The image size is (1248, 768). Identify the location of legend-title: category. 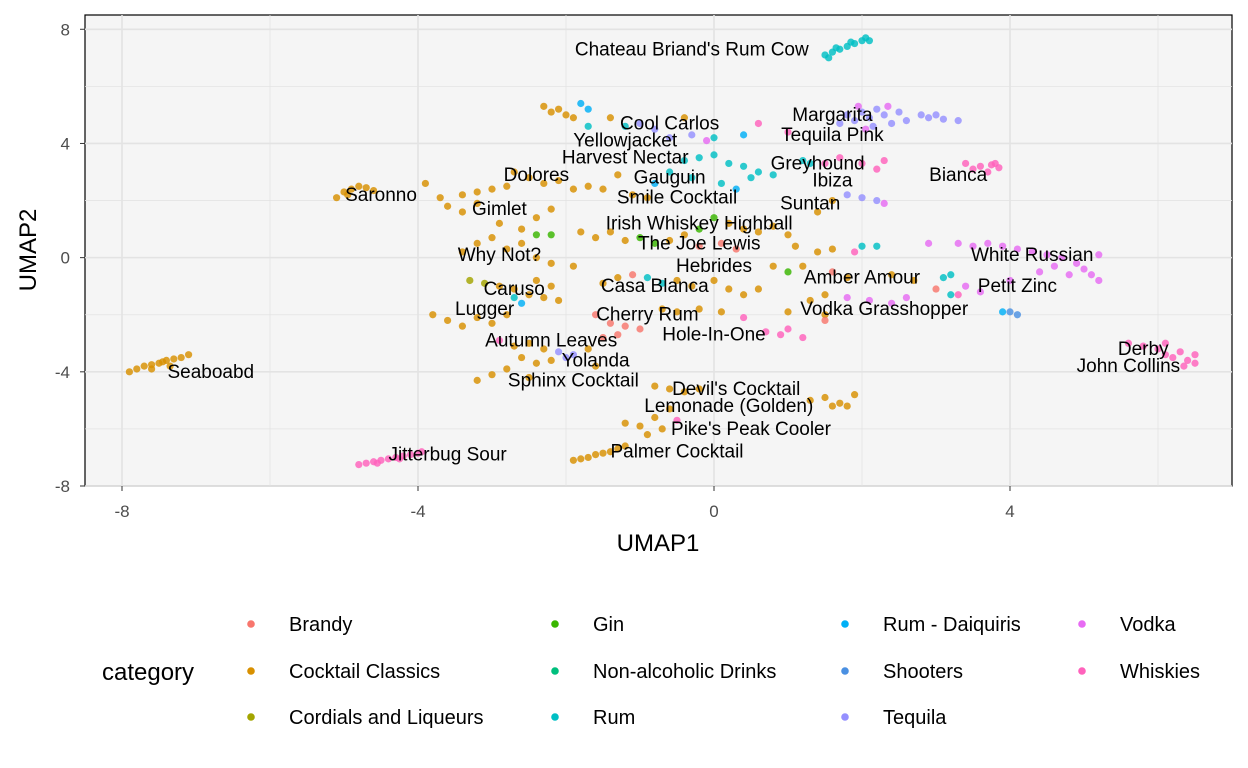
(148, 672).